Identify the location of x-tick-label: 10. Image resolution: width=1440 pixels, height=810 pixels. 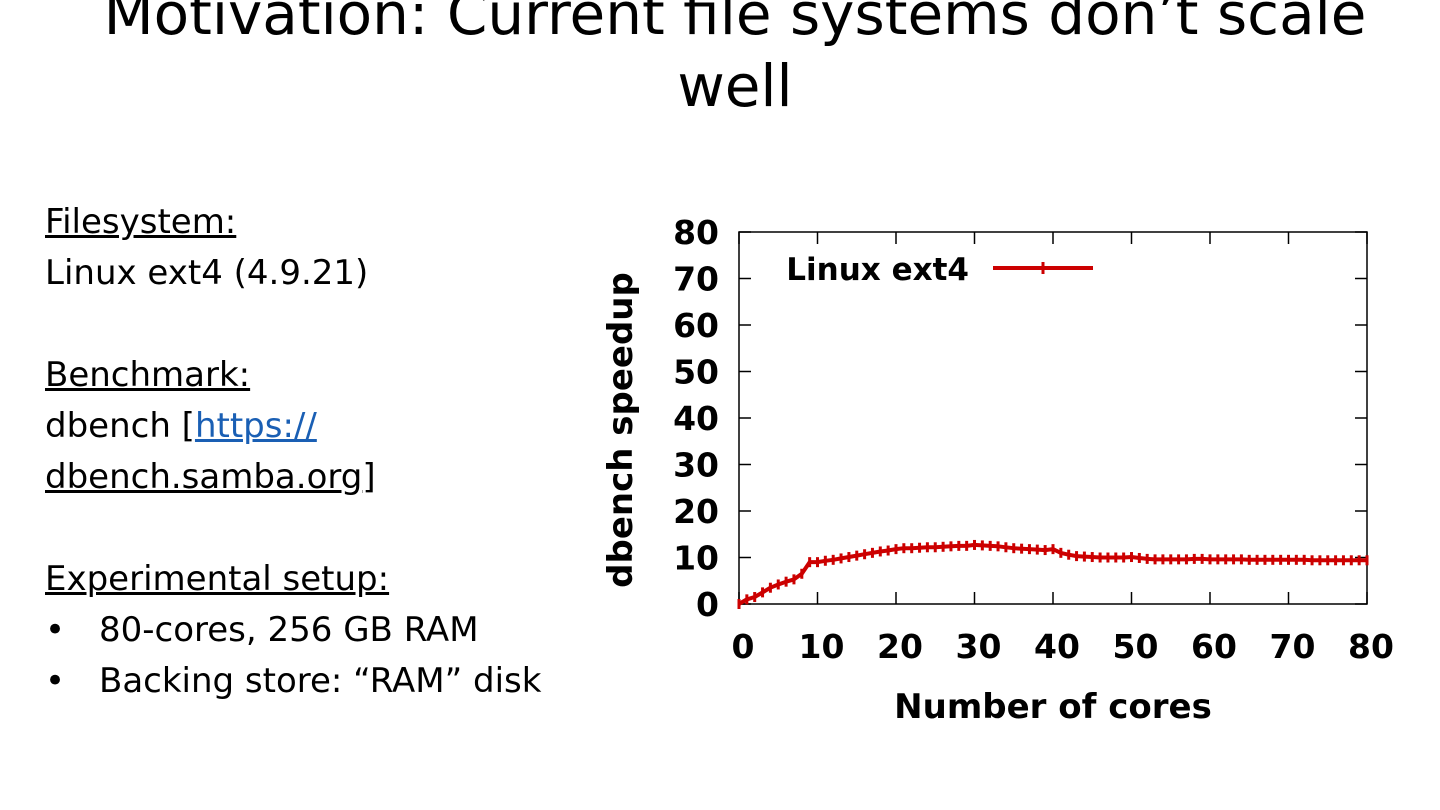
(822, 646).